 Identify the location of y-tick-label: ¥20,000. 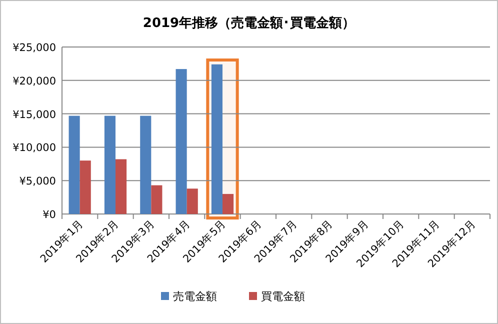
(34, 81).